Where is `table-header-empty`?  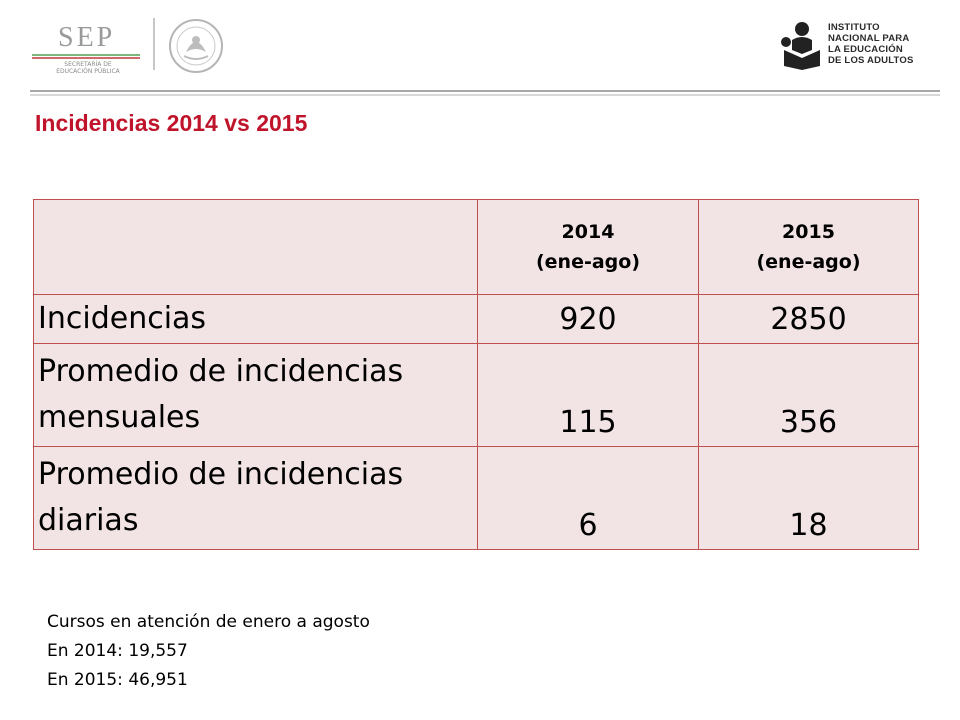 table-header-empty is located at coordinates (255, 247).